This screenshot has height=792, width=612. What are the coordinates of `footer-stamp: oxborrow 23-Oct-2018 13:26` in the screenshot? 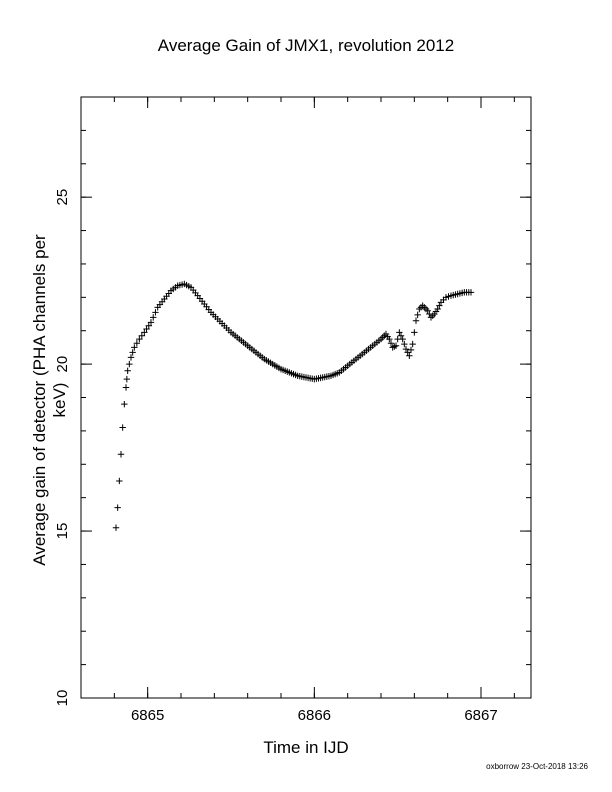 It's located at (537, 766).